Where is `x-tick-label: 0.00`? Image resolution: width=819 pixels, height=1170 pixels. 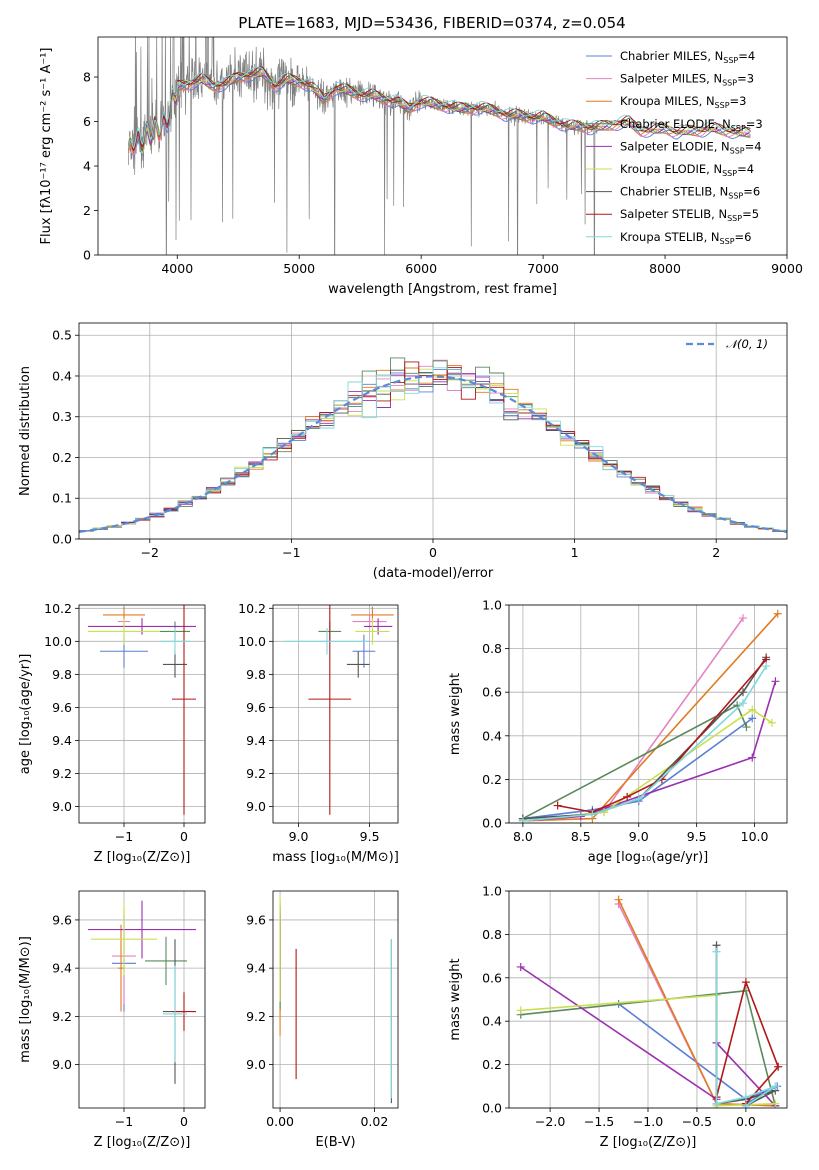 x-tick-label: 0.00 is located at coordinates (280, 1121).